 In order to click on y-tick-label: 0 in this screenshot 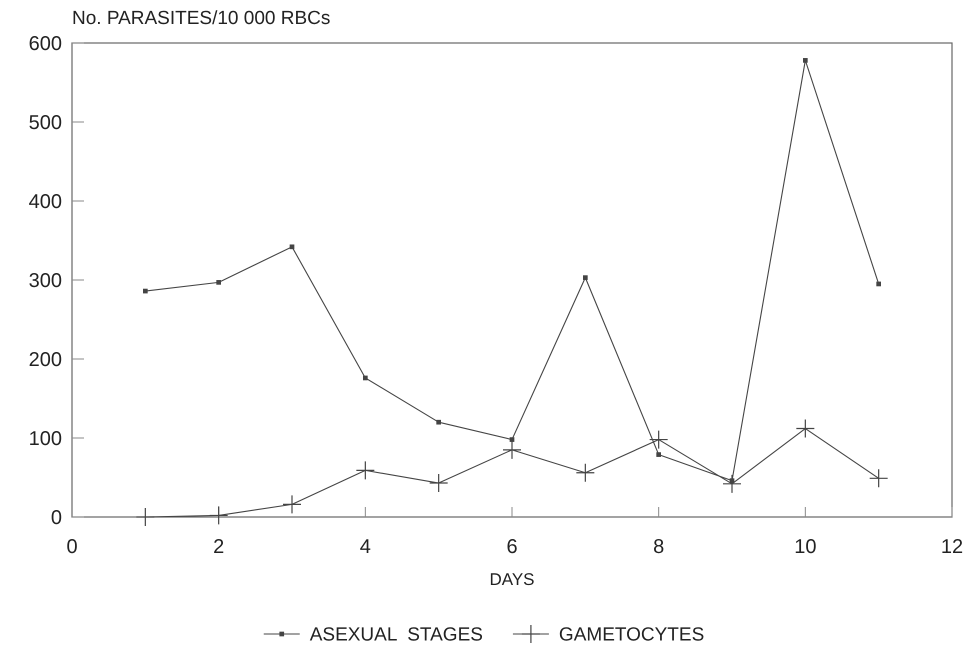, I will do `click(56, 518)`.